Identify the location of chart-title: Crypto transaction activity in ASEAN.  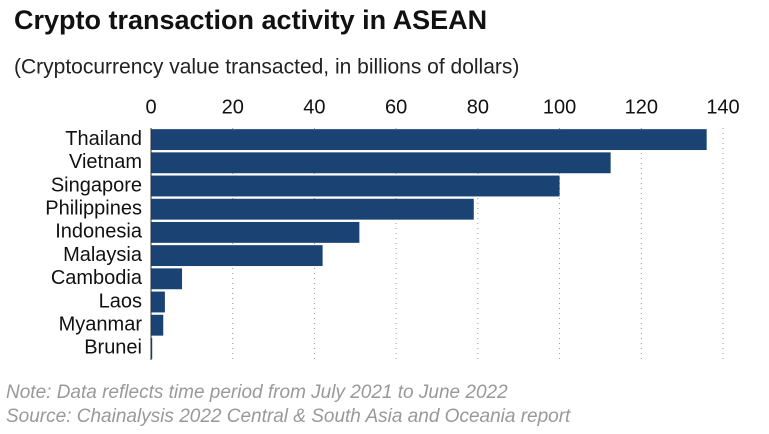
(250, 20).